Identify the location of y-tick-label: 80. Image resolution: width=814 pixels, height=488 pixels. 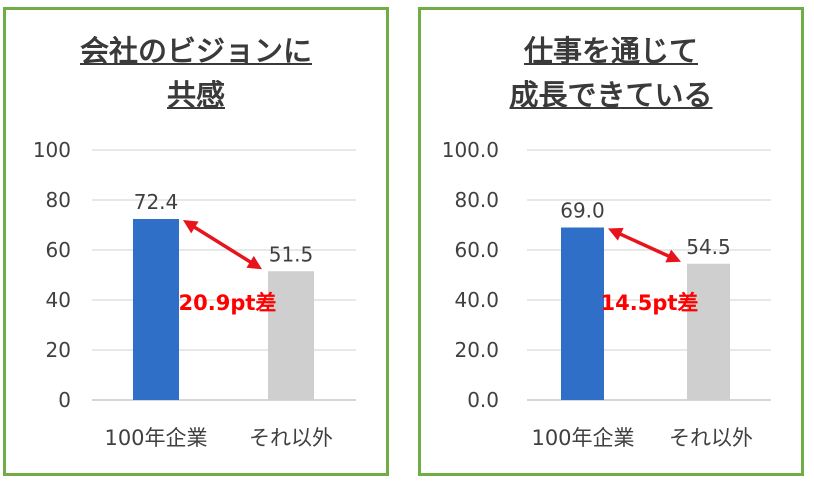
(58, 200).